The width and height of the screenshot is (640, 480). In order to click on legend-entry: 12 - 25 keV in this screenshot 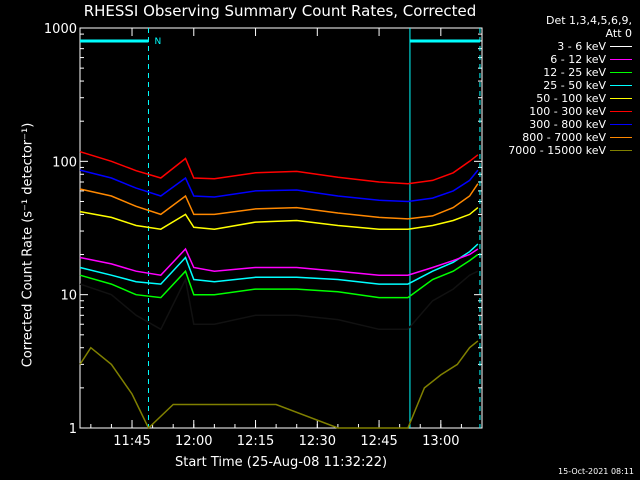, I will do `click(557, 72)`.